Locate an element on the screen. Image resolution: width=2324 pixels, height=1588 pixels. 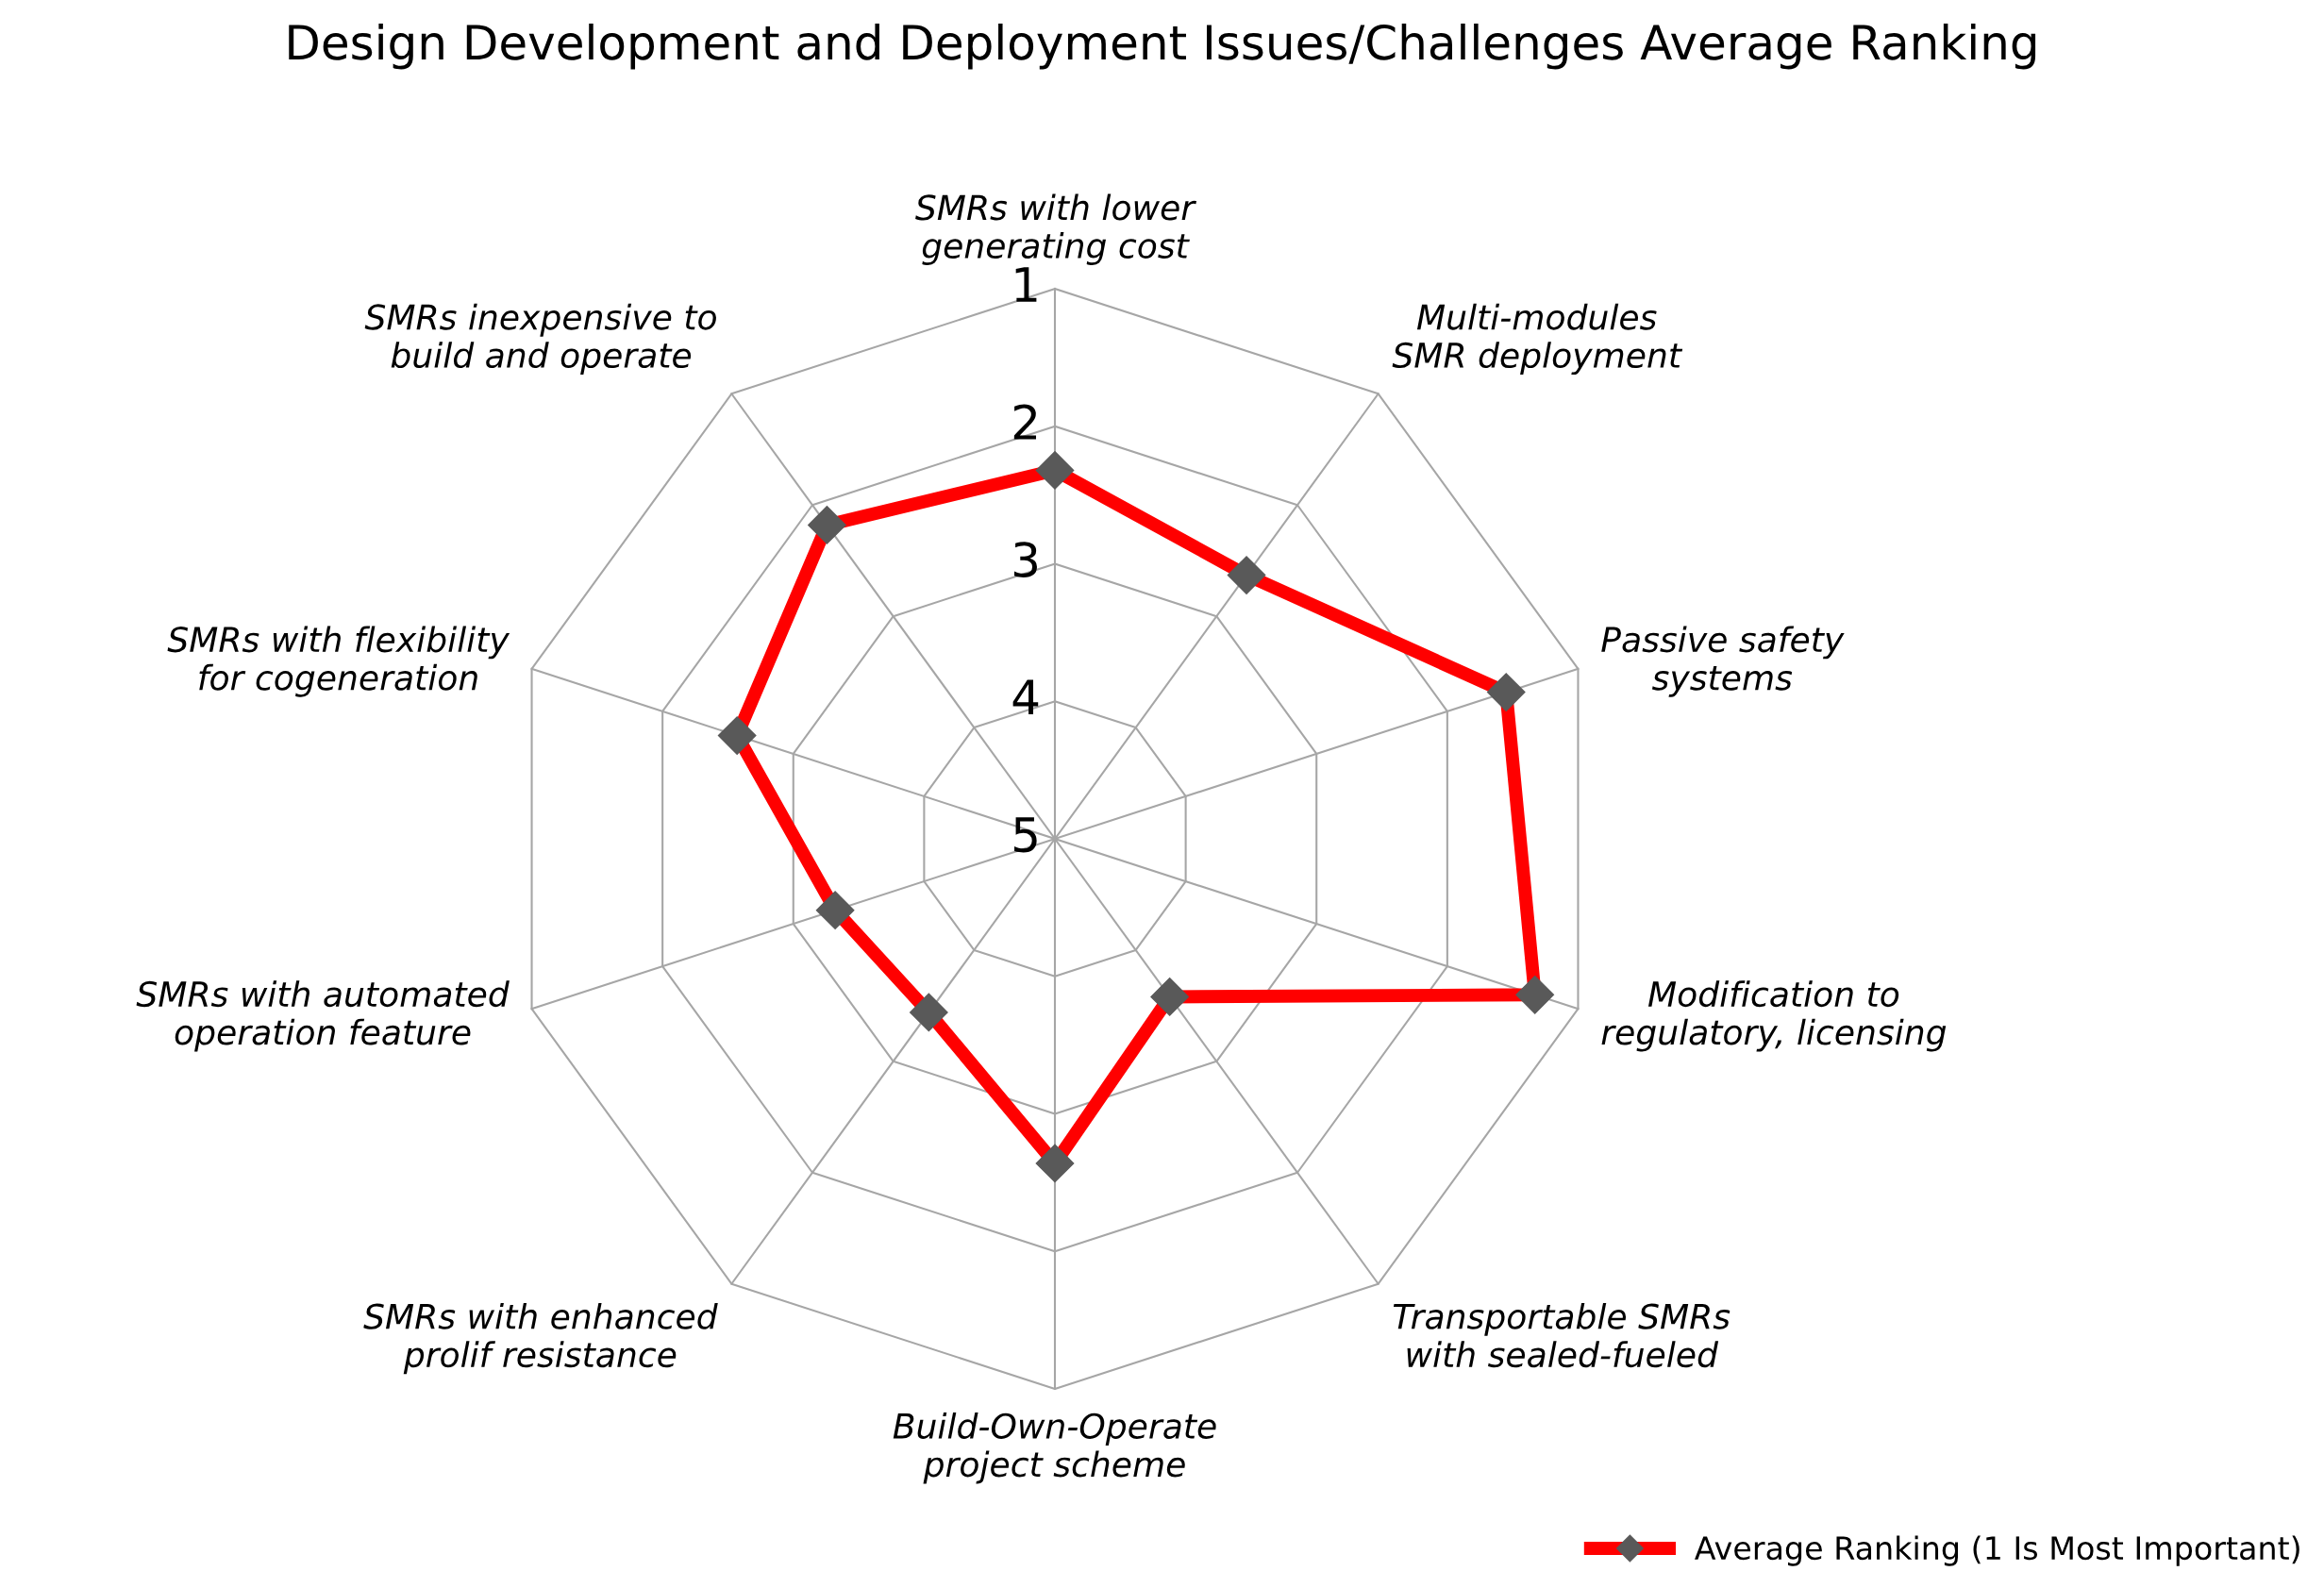
spoke-label: SMRs with enhanced prolif resistance is located at coordinates (540, 1338).